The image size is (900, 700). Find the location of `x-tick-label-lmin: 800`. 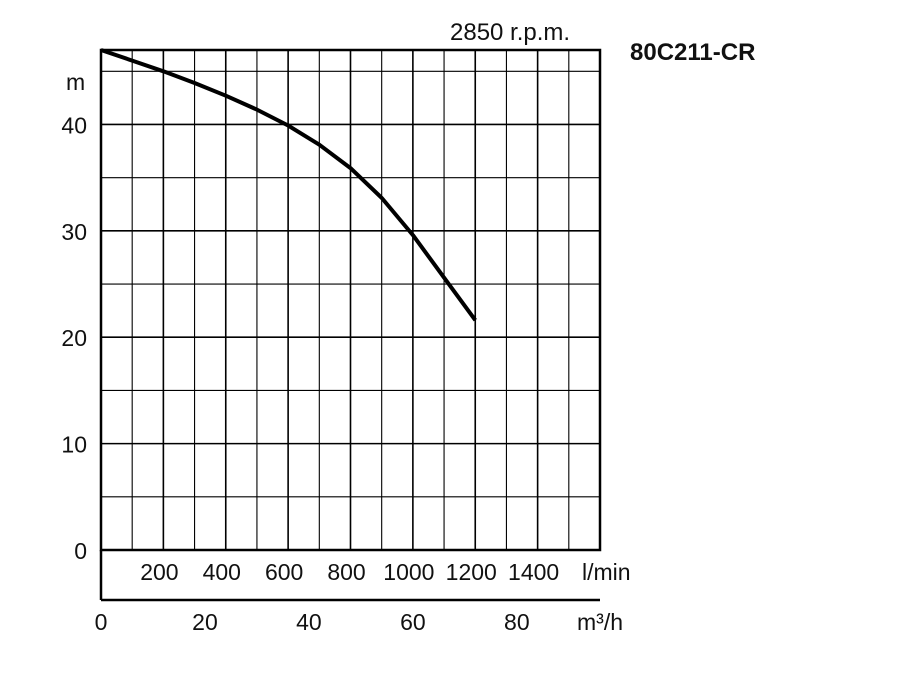

x-tick-label-lmin: 800 is located at coordinates (346, 572).